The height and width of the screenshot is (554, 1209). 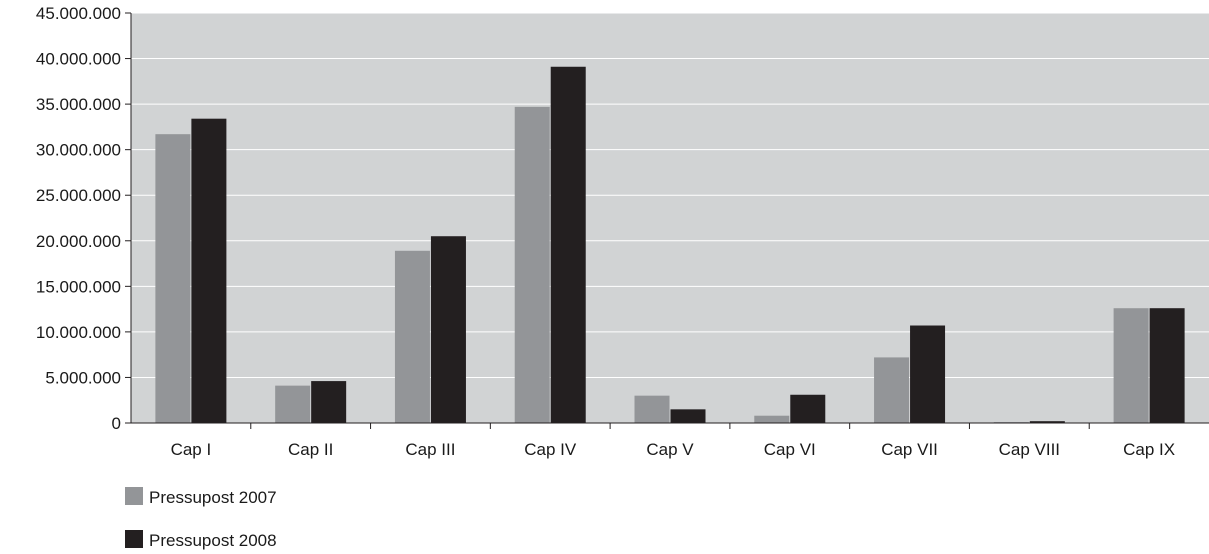 I want to click on y-tick-label: 25.000.000, so click(x=78, y=195).